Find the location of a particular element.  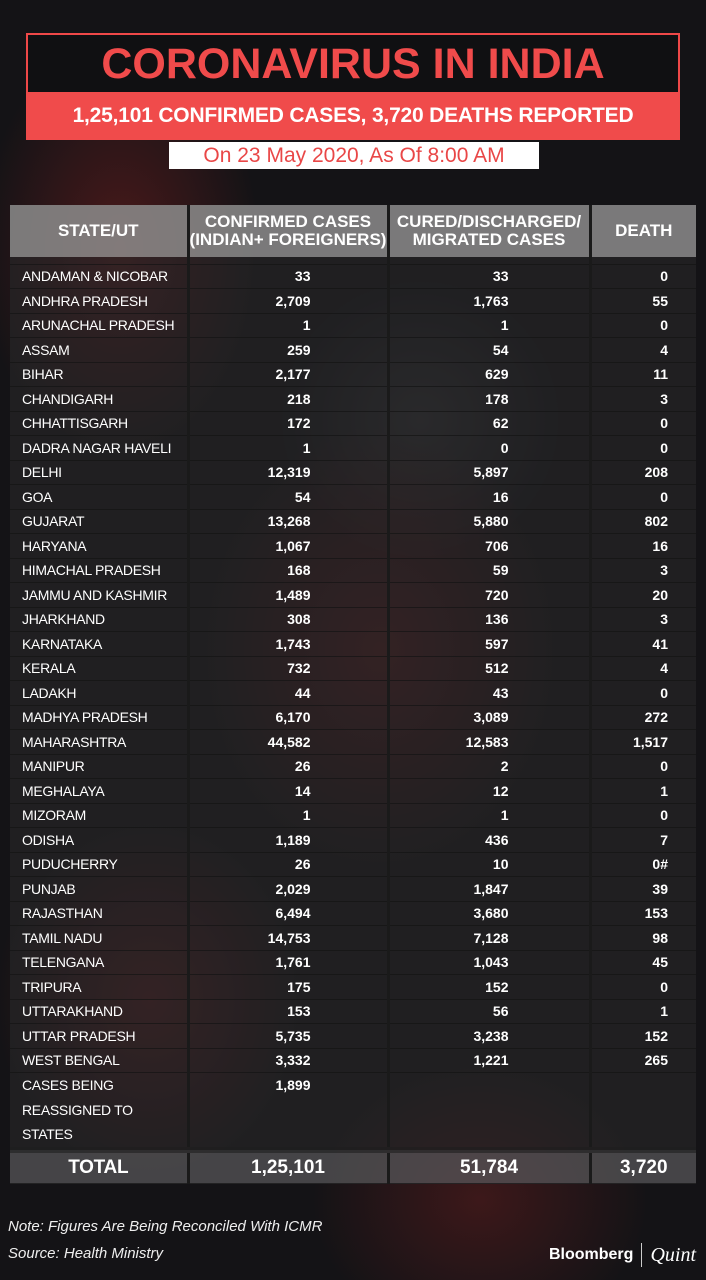

cell-confirmed: 172 is located at coordinates (287, 423).